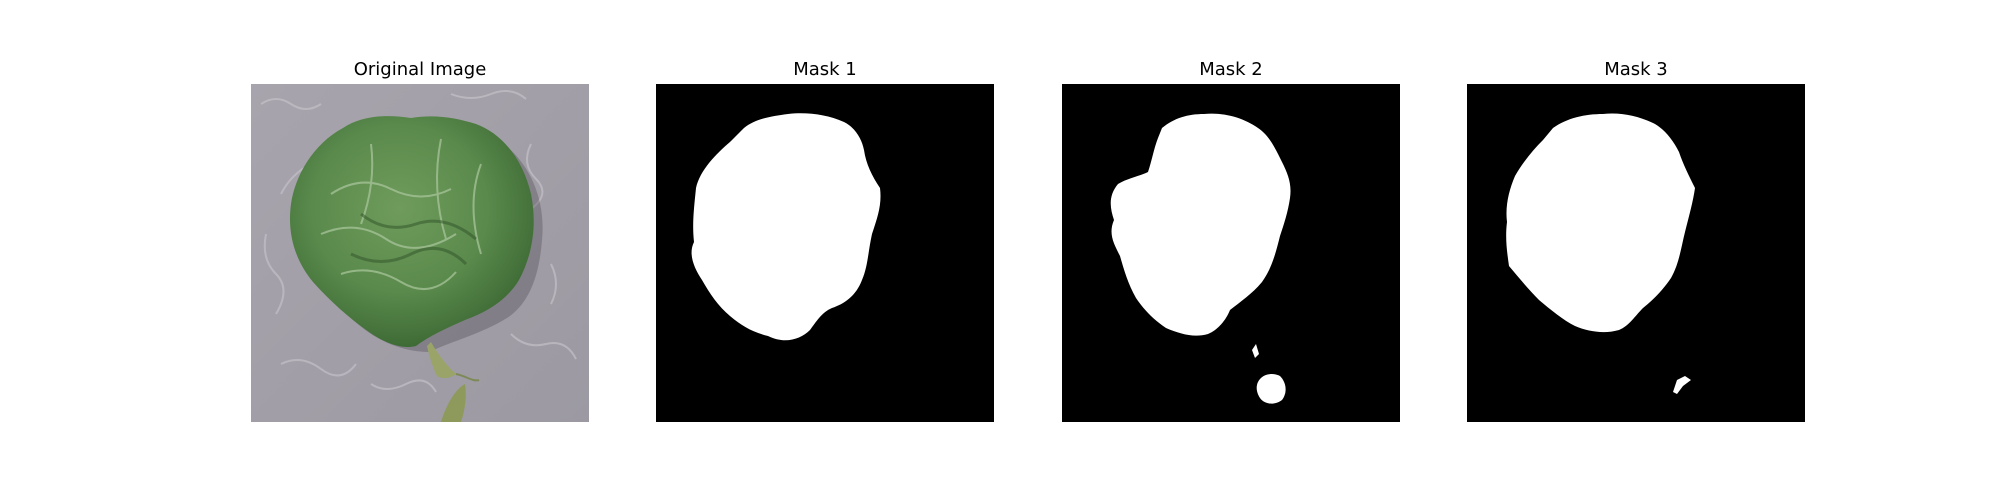 The image size is (2000, 500). Describe the element at coordinates (413, 239) in the screenshot. I see `leaf-folds` at that location.